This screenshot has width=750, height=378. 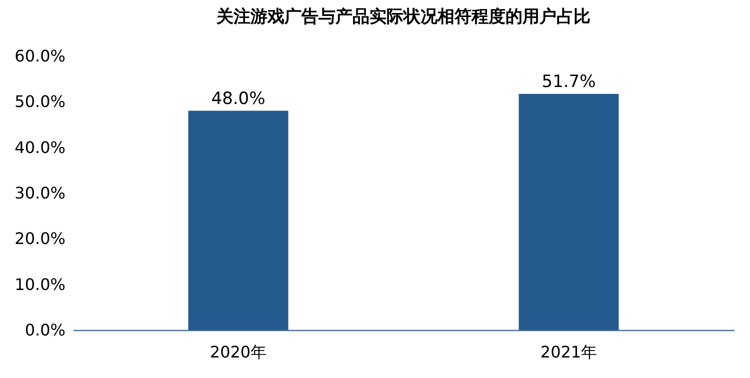 I want to click on y-tick-label: 40.0%, so click(x=40, y=147).